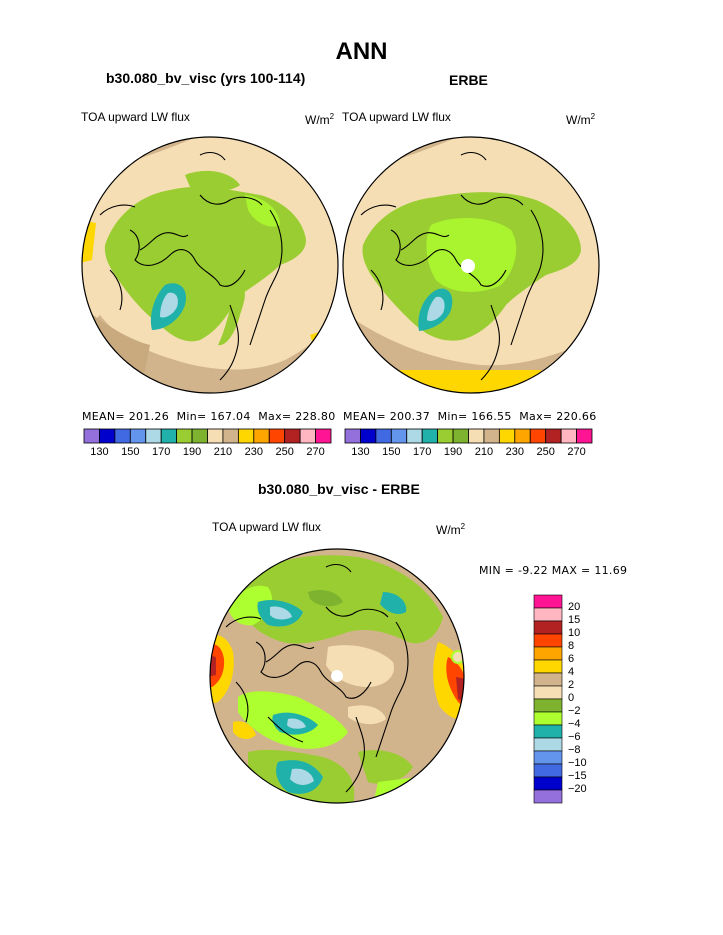  Describe the element at coordinates (574, 724) in the screenshot. I see `colorbar-tick-label: −4` at that location.